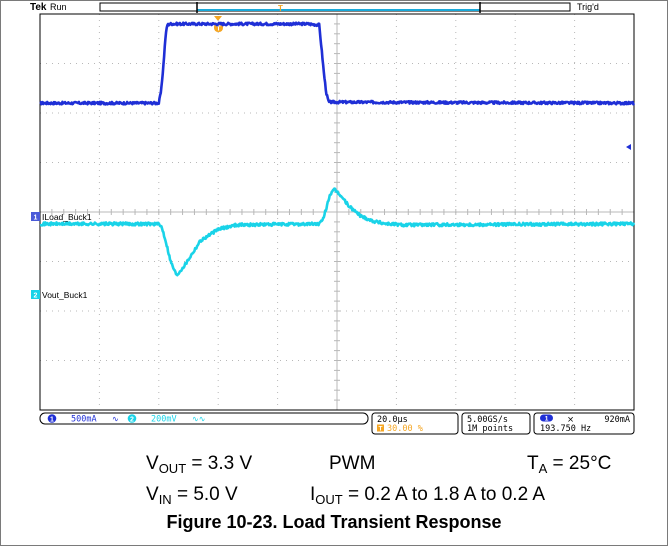 This screenshot has height=546, width=668. I want to click on ch1-readout-number: 1, so click(52, 419).